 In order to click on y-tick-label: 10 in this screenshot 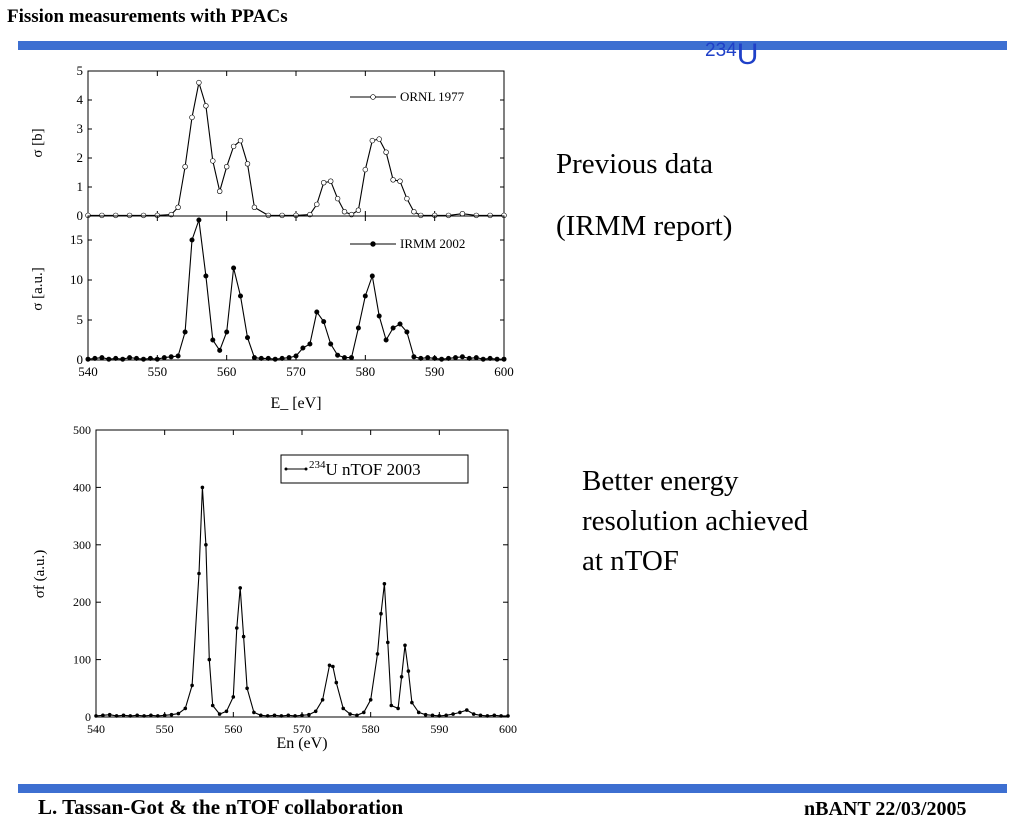, I will do `click(76, 279)`.